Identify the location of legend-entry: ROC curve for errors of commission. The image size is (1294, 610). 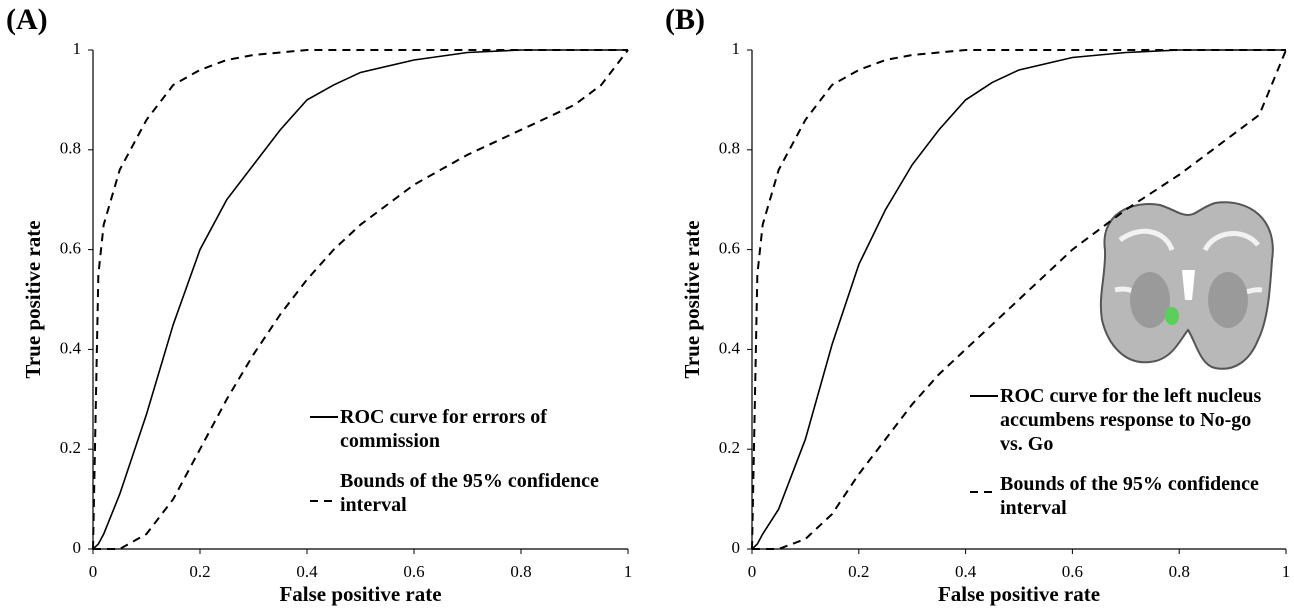
(443, 429).